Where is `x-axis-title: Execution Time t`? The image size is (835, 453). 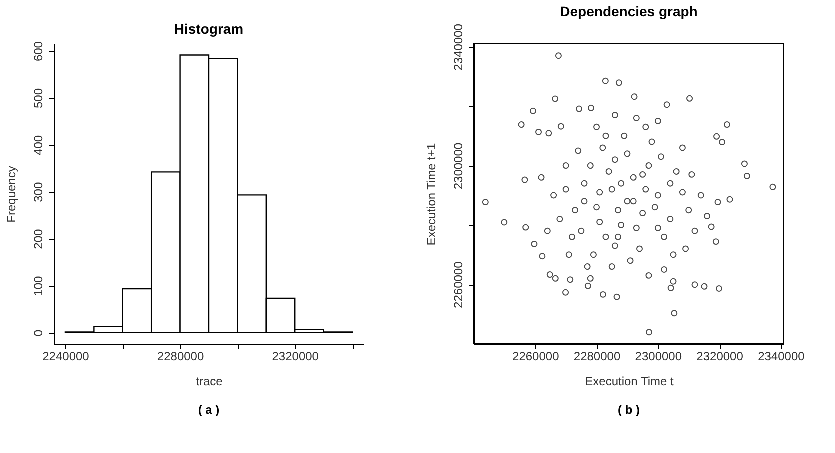
x-axis-title: Execution Time t is located at coordinates (630, 381).